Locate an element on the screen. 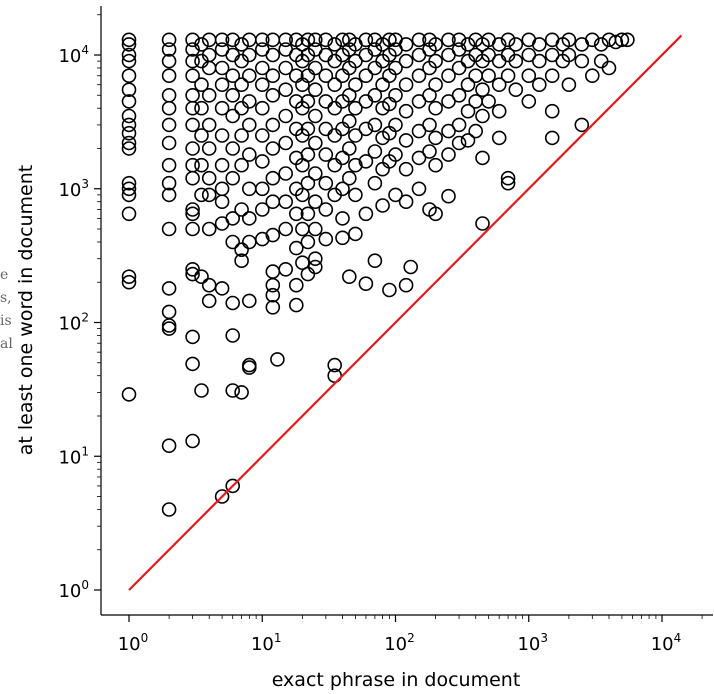 The height and width of the screenshot is (694, 714). x-tick-label: 10⁴ is located at coordinates (666, 643).